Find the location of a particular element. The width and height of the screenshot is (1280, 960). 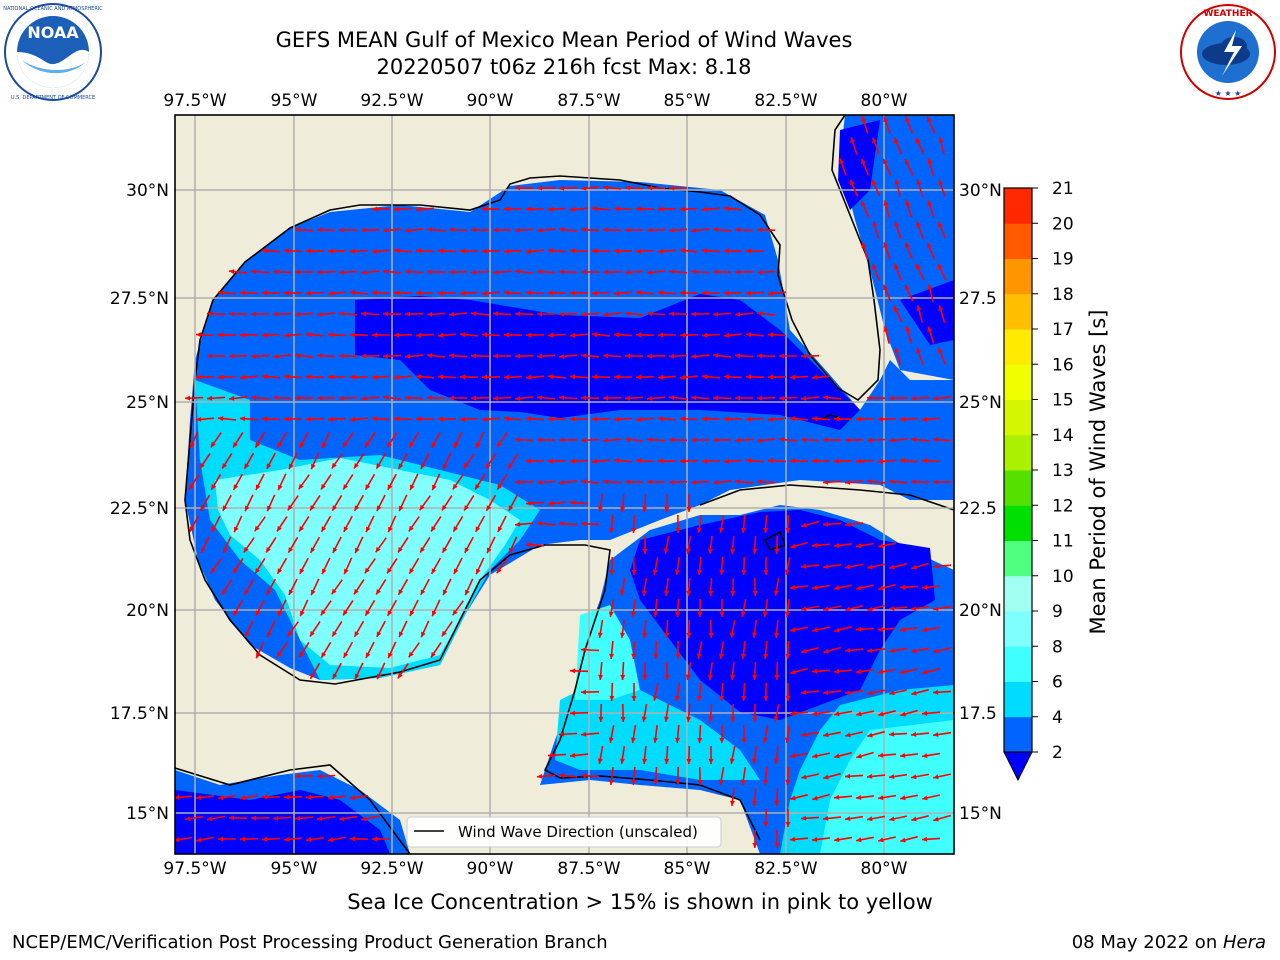

west-gulf-6-8s is located at coordinates (367, 563).